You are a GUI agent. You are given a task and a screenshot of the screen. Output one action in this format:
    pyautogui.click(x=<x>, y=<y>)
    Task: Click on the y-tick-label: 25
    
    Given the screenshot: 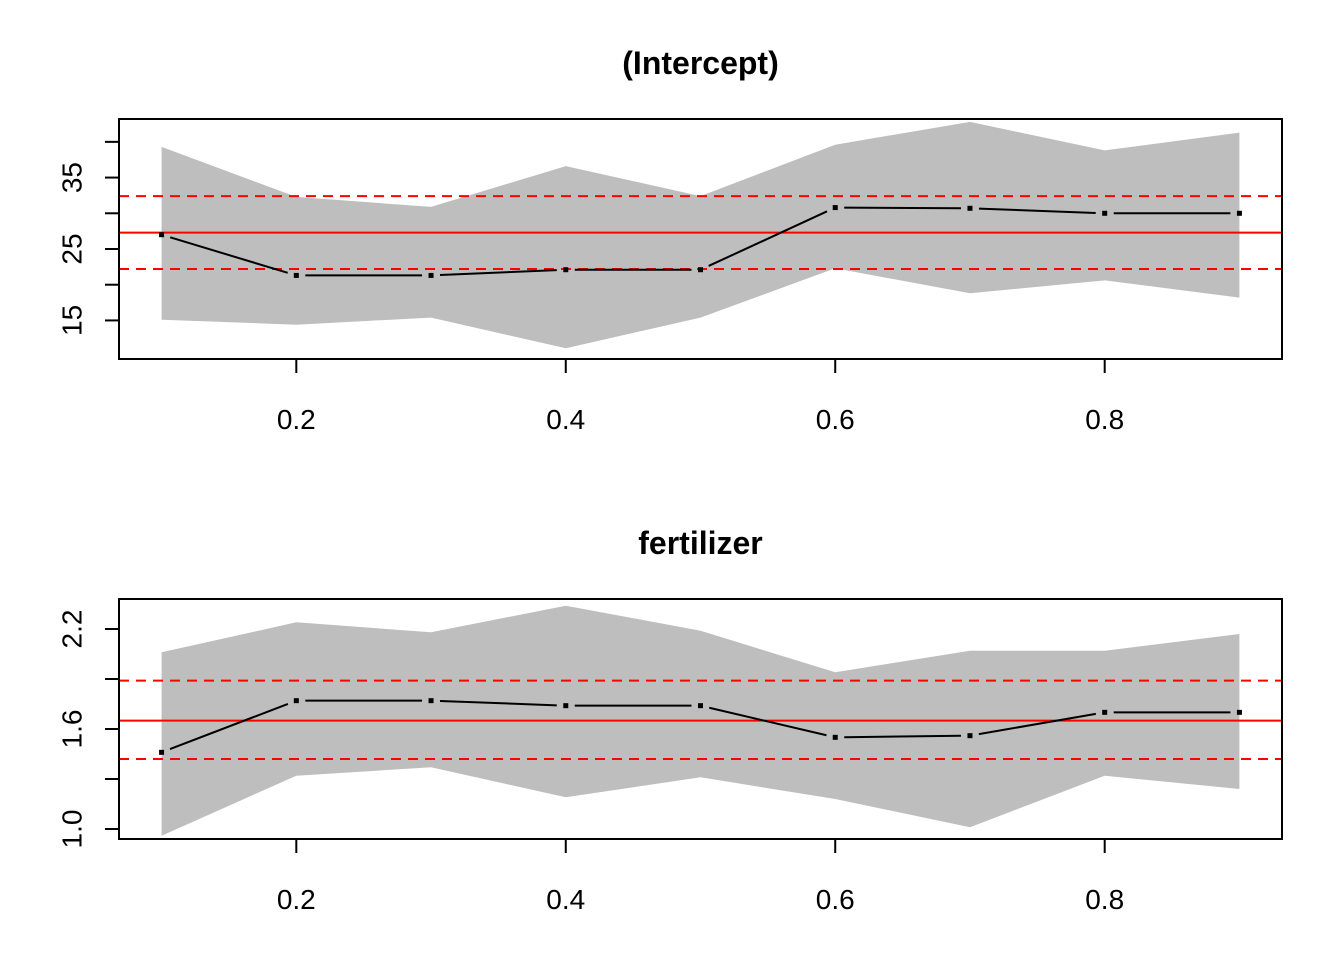 What is the action you would take?
    pyautogui.click(x=72, y=248)
    